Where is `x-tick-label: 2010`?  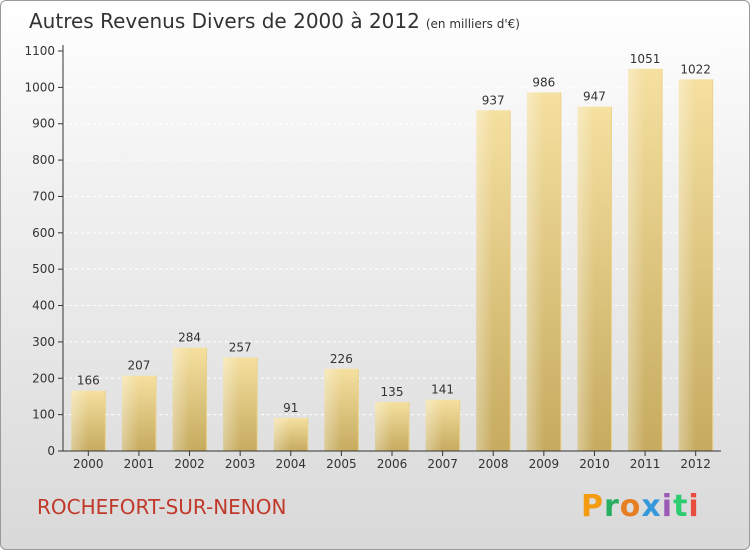
x-tick-label: 2010 is located at coordinates (594, 464).